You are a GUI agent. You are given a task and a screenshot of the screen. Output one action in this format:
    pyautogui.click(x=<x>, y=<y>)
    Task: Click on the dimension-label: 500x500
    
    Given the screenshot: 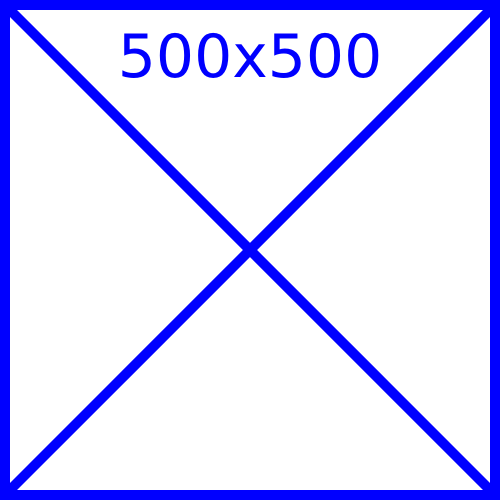 What is the action you would take?
    pyautogui.click(x=250, y=57)
    